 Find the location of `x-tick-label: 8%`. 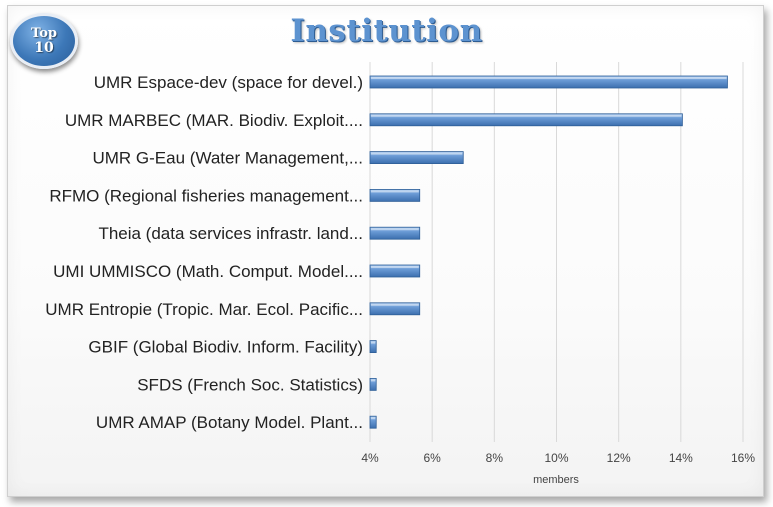

x-tick-label: 8% is located at coordinates (495, 458).